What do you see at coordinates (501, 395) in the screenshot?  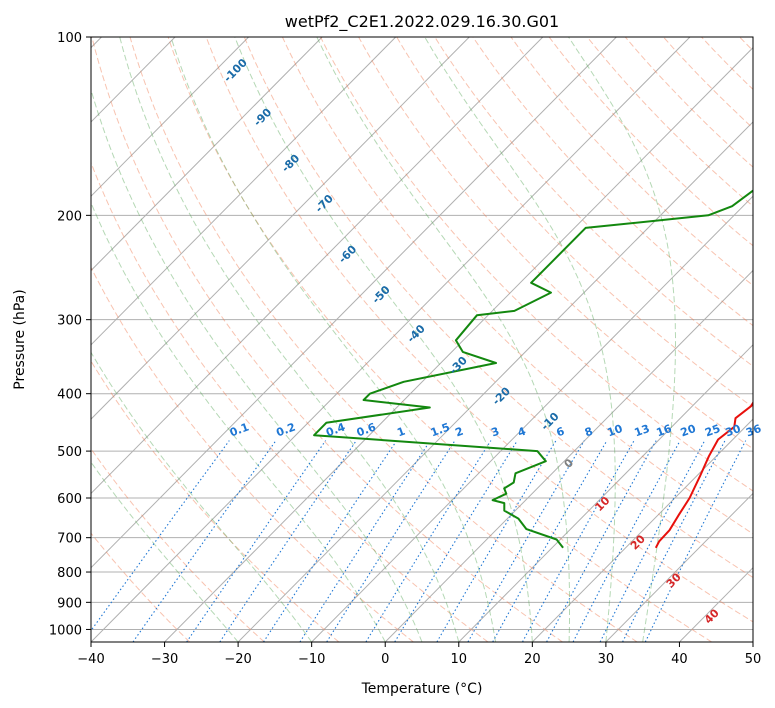 I see `isotherm-label: -20` at bounding box center [501, 395].